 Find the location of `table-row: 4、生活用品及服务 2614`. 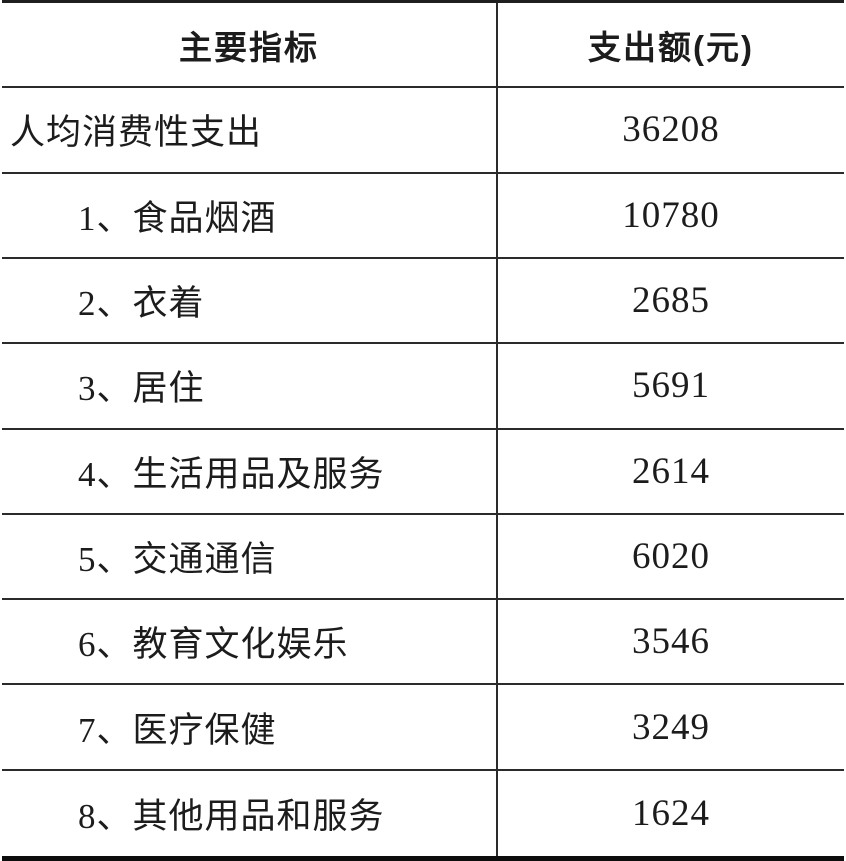

table-row: 4、生活用品及服务 2614 is located at coordinates (423, 472).